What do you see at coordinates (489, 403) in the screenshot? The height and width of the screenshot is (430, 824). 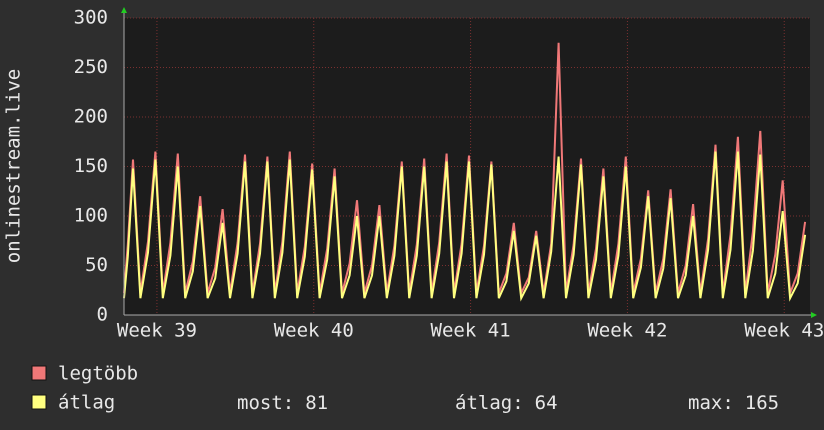 I see `stat-label: átlag:` at bounding box center [489, 403].